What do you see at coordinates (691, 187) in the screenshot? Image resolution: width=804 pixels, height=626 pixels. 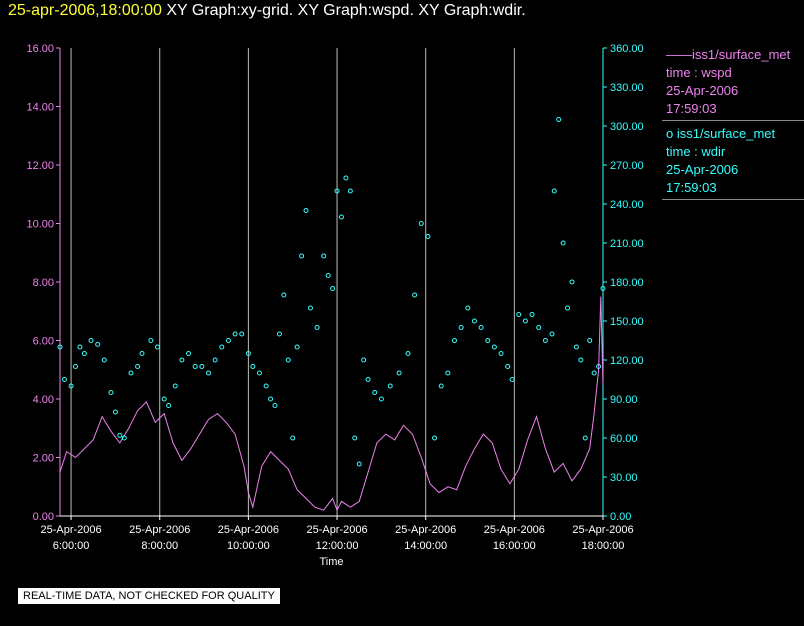 I see `legend-series-time: 17:59:03` at bounding box center [691, 187].